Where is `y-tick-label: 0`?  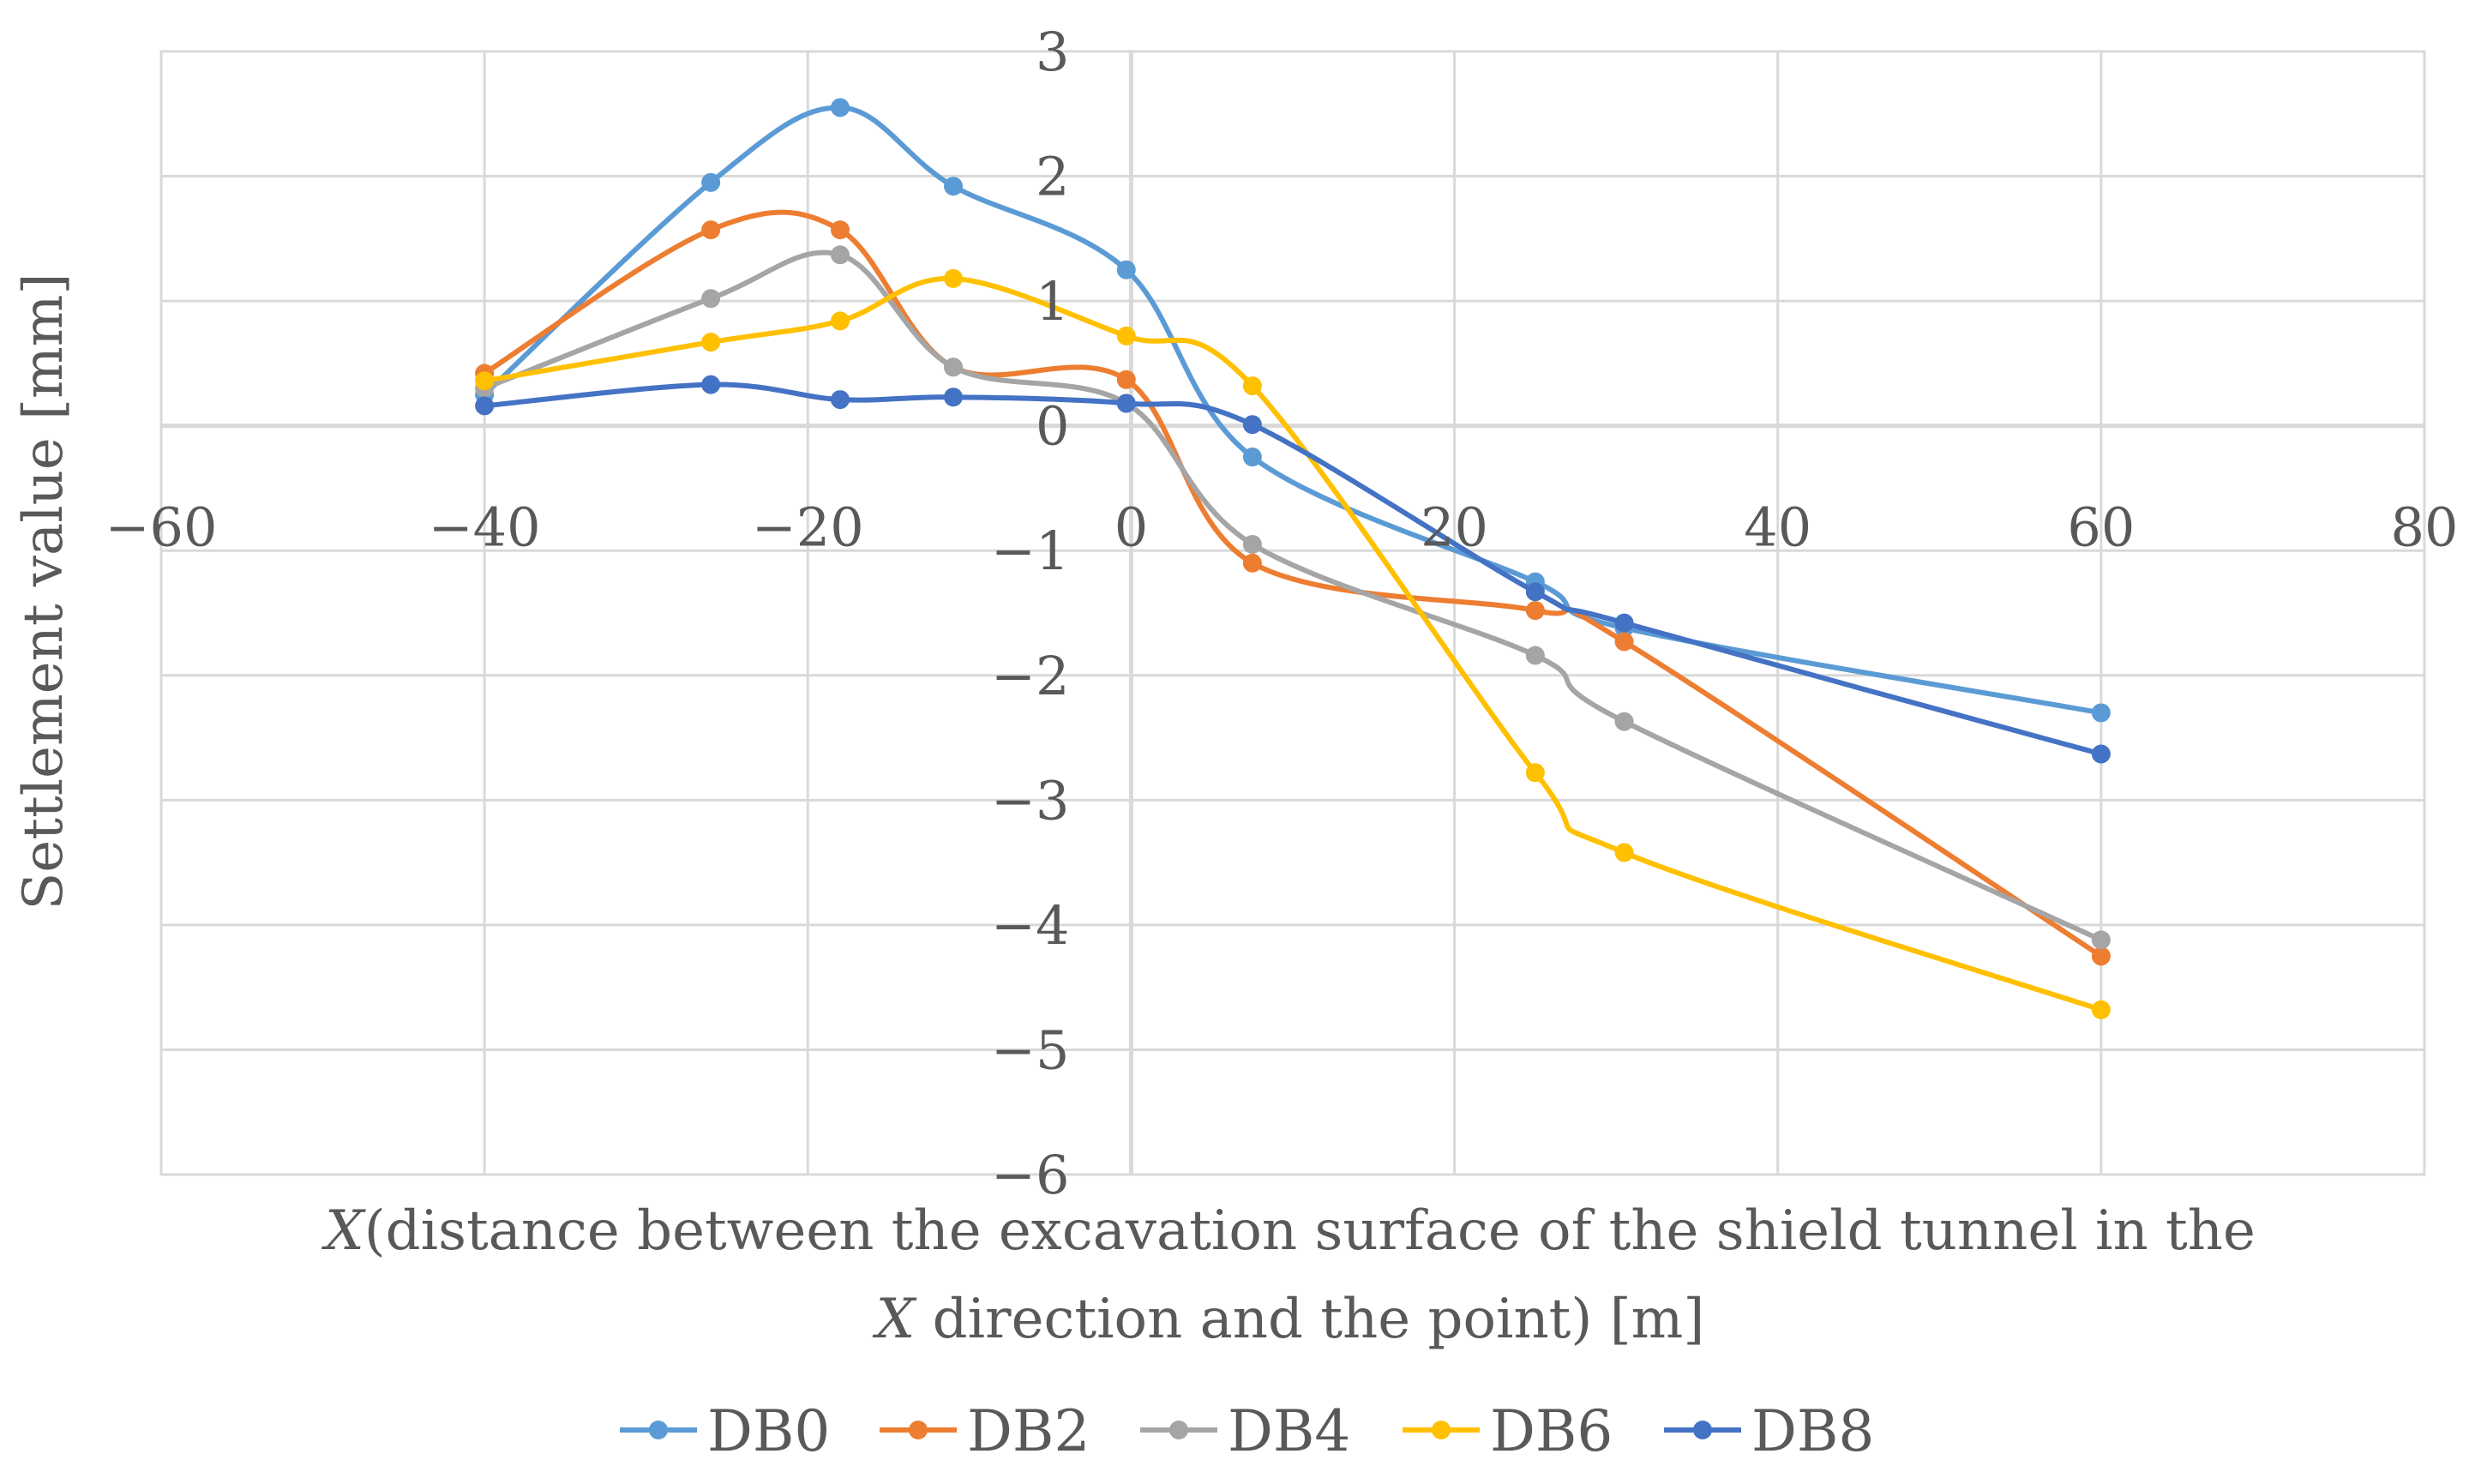 y-tick-label: 0 is located at coordinates (1052, 426).